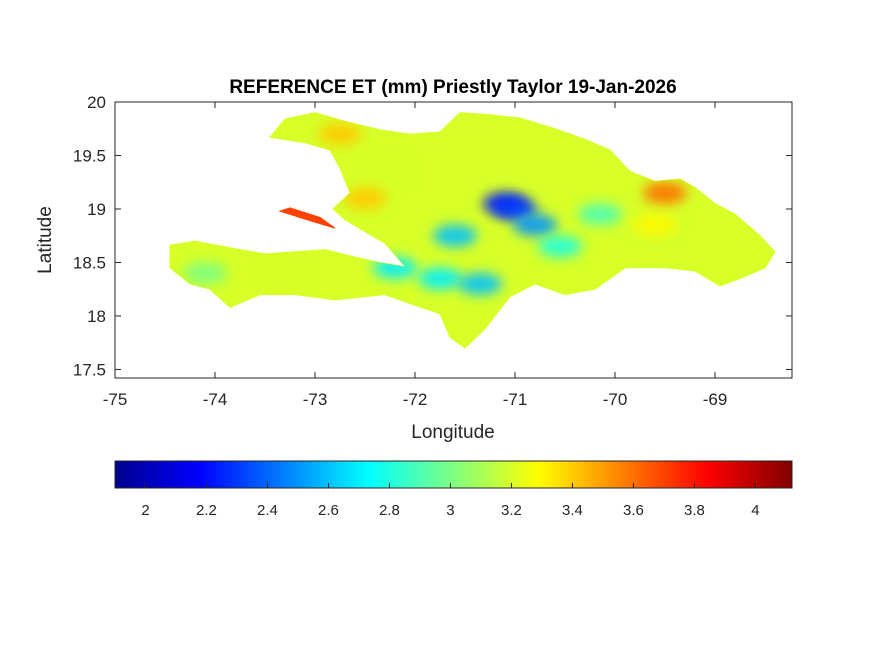  Describe the element at coordinates (206, 510) in the screenshot. I see `colorbar-tick-label: 2.2` at that location.